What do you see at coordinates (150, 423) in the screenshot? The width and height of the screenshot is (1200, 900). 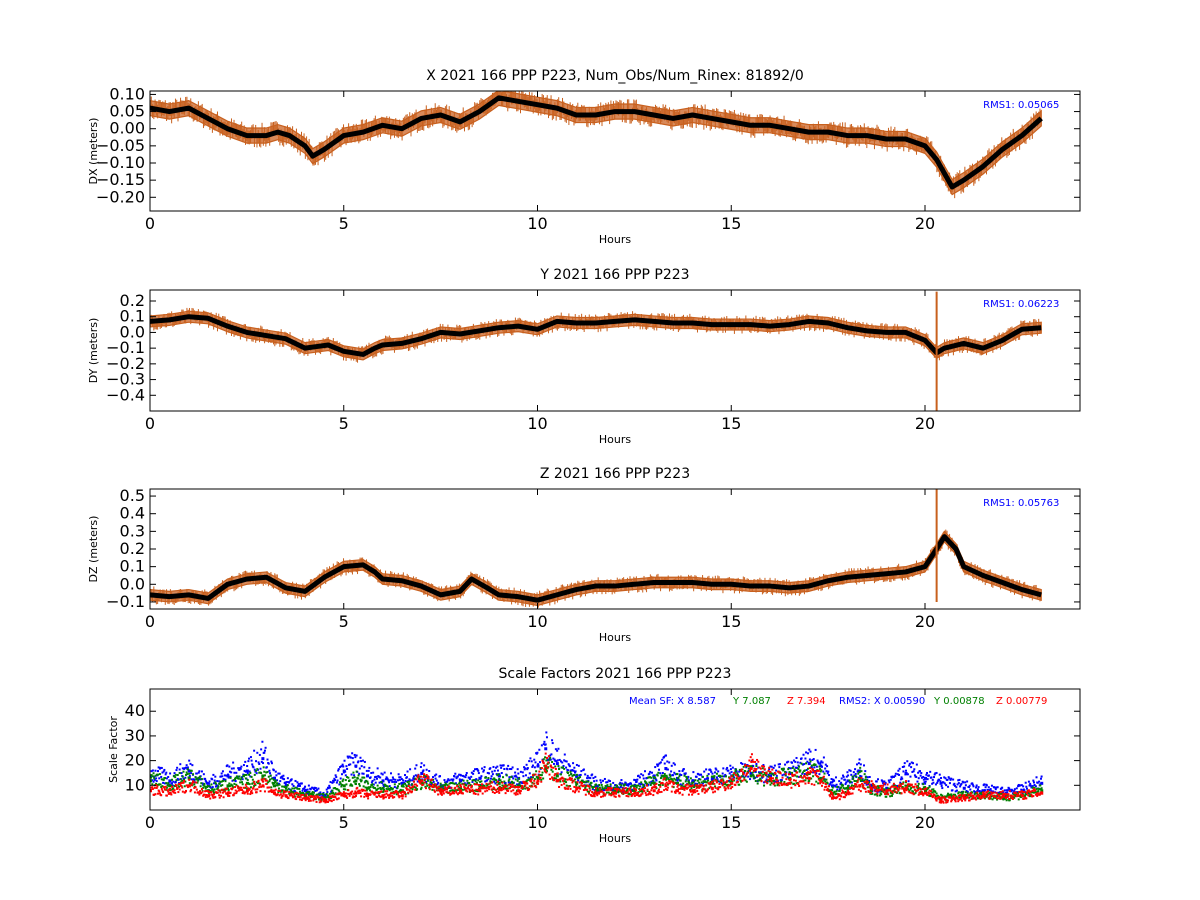 I see `x-tick-label: 0` at bounding box center [150, 423].